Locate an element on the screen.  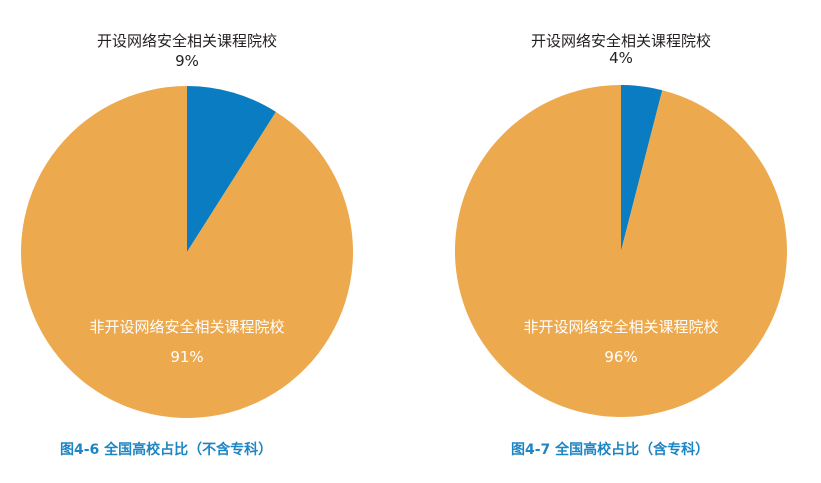
slice-value-left-not-offering: 91% is located at coordinates (186, 357).